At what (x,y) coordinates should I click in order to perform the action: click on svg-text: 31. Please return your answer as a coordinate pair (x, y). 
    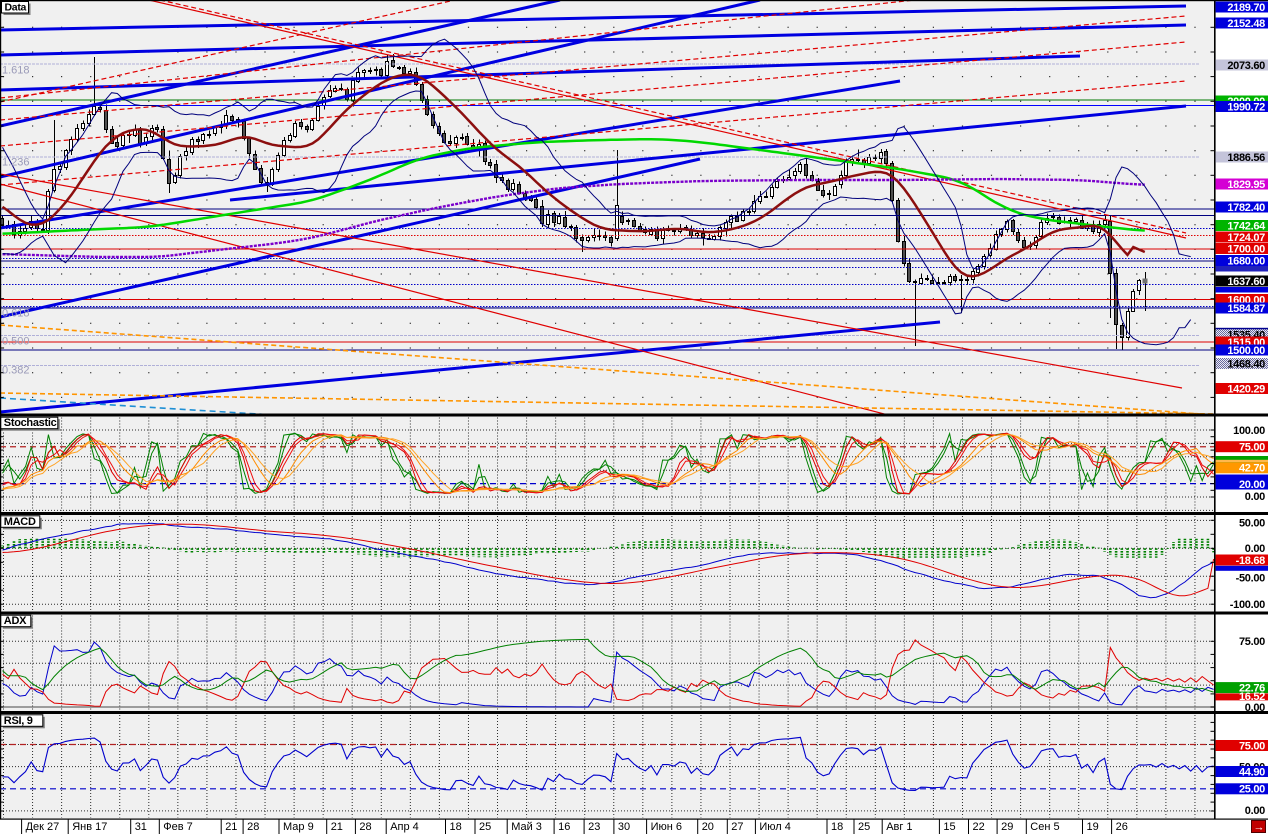
    Looking at the image, I should click on (141, 827).